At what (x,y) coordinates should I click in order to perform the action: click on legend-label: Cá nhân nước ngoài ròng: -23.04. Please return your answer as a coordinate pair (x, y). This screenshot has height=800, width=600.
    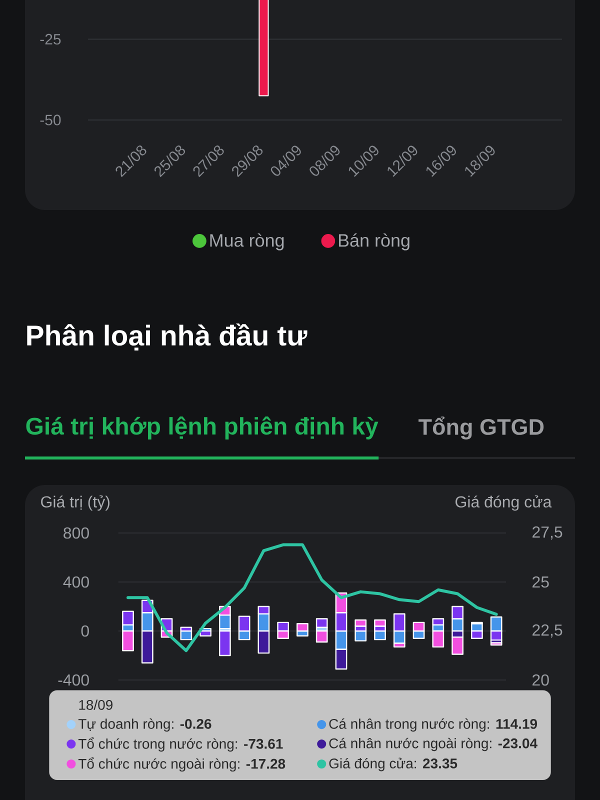
    Looking at the image, I should click on (433, 745).